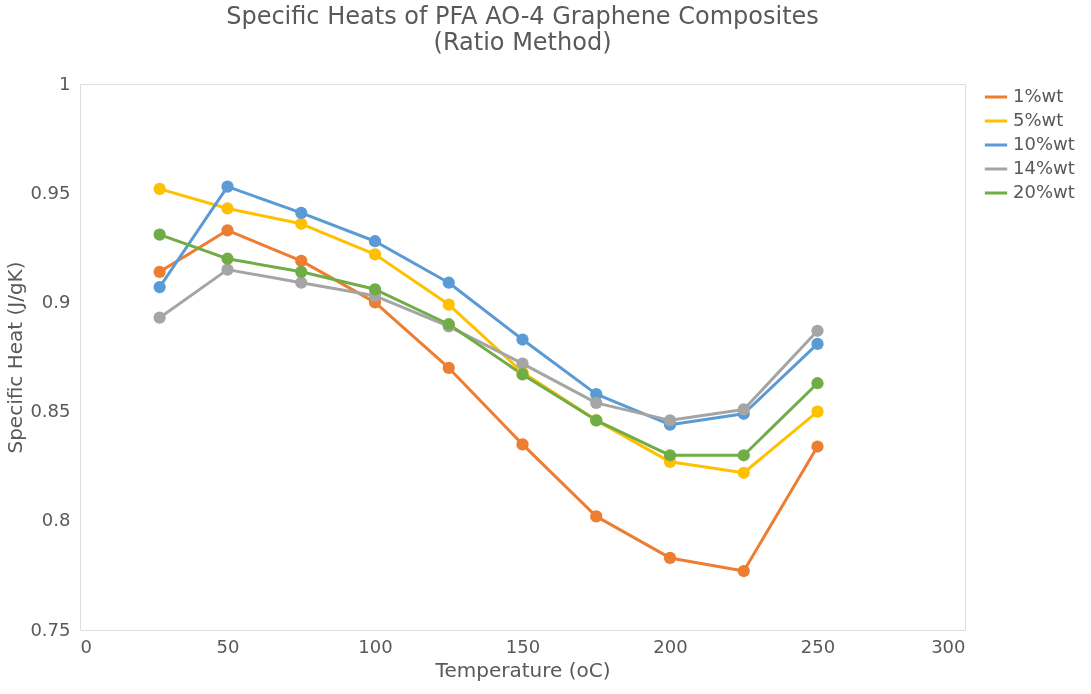 This screenshot has height=694, width=1091. Describe the element at coordinates (1038, 119) in the screenshot. I see `legend-label: 5%wt` at that location.